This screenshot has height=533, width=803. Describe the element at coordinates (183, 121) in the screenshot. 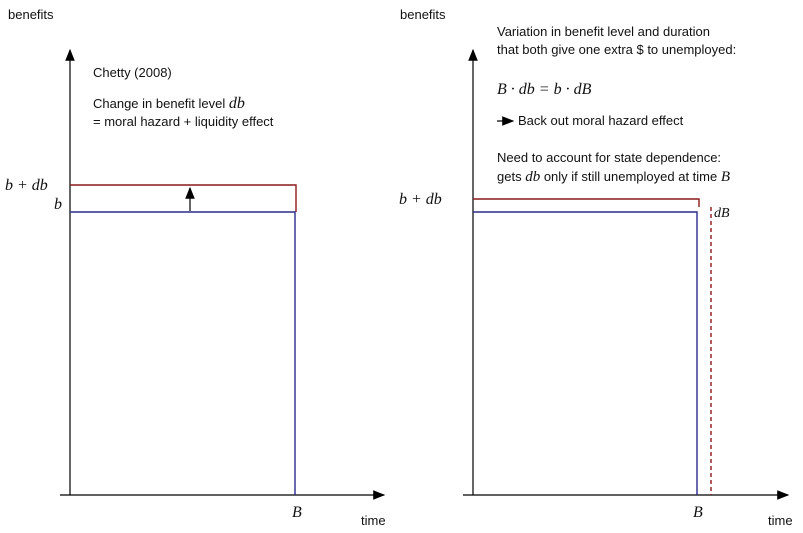

I see `note-line: = moral hazard + liquidity effect` at that location.